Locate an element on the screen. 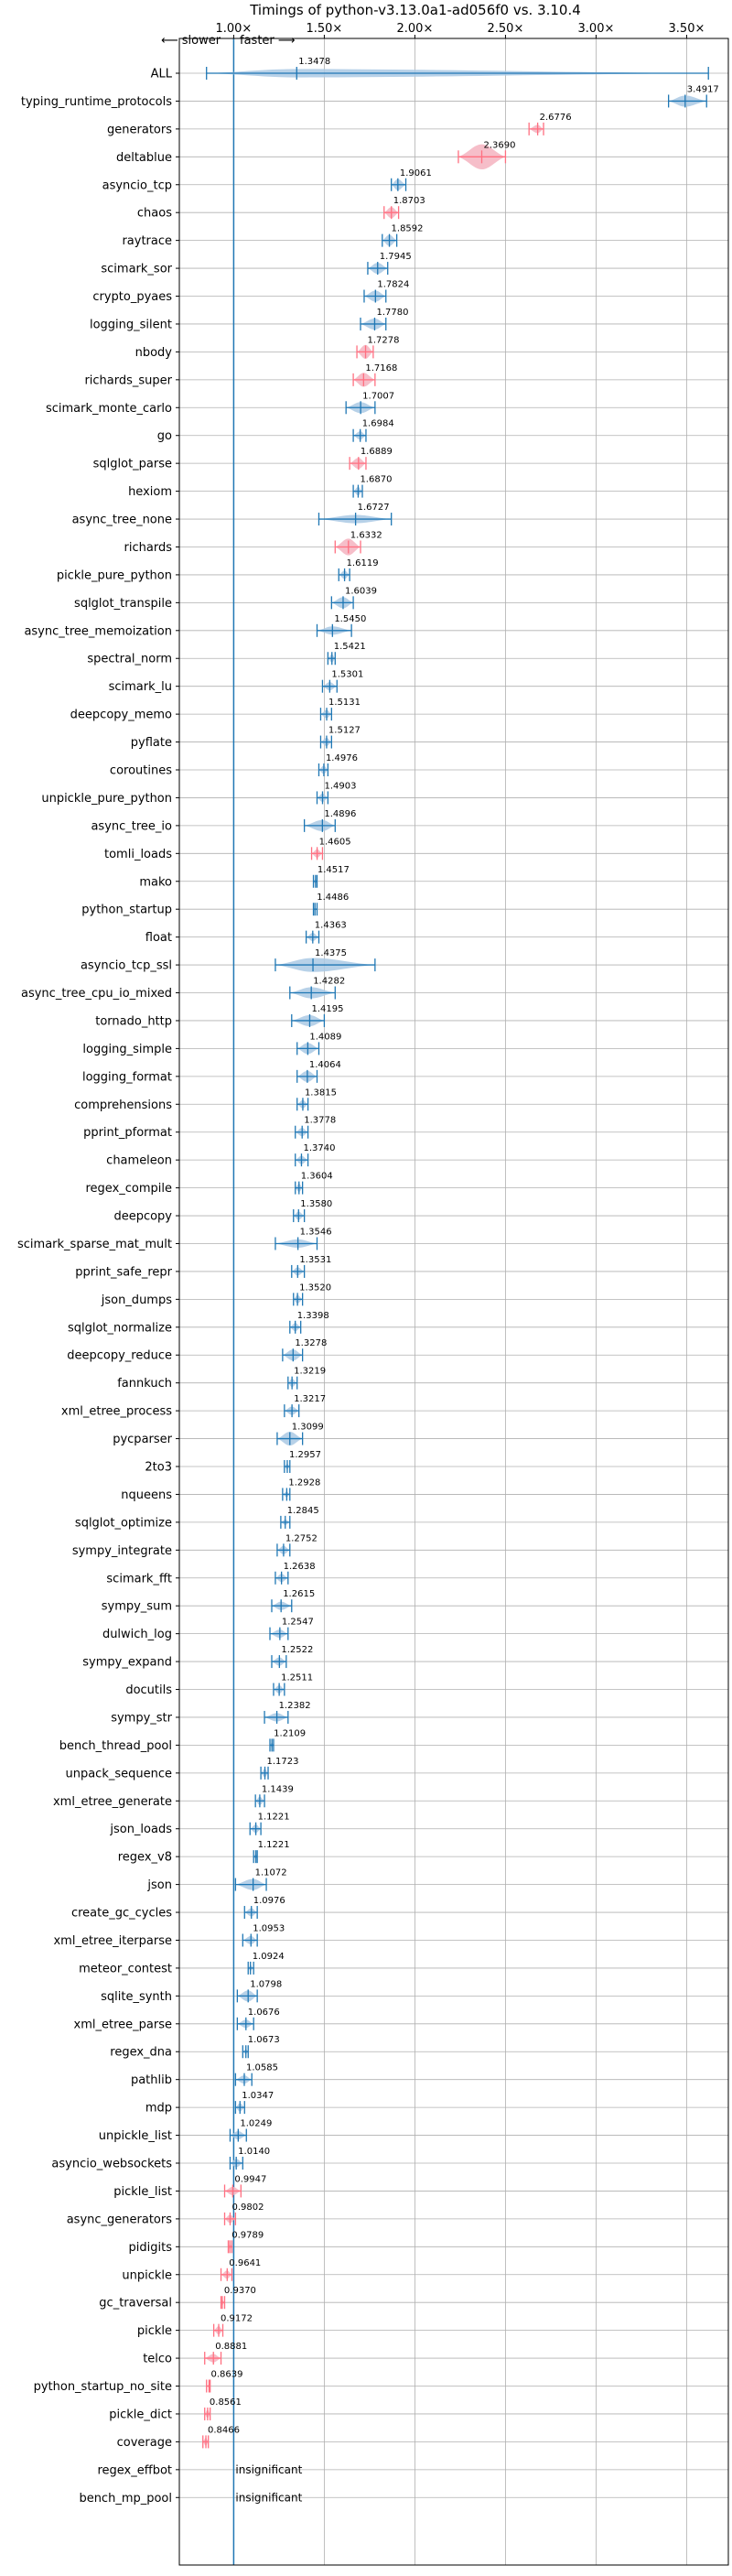 The image size is (732, 2576). benchmark-label: regex_effbot is located at coordinates (134, 2470).